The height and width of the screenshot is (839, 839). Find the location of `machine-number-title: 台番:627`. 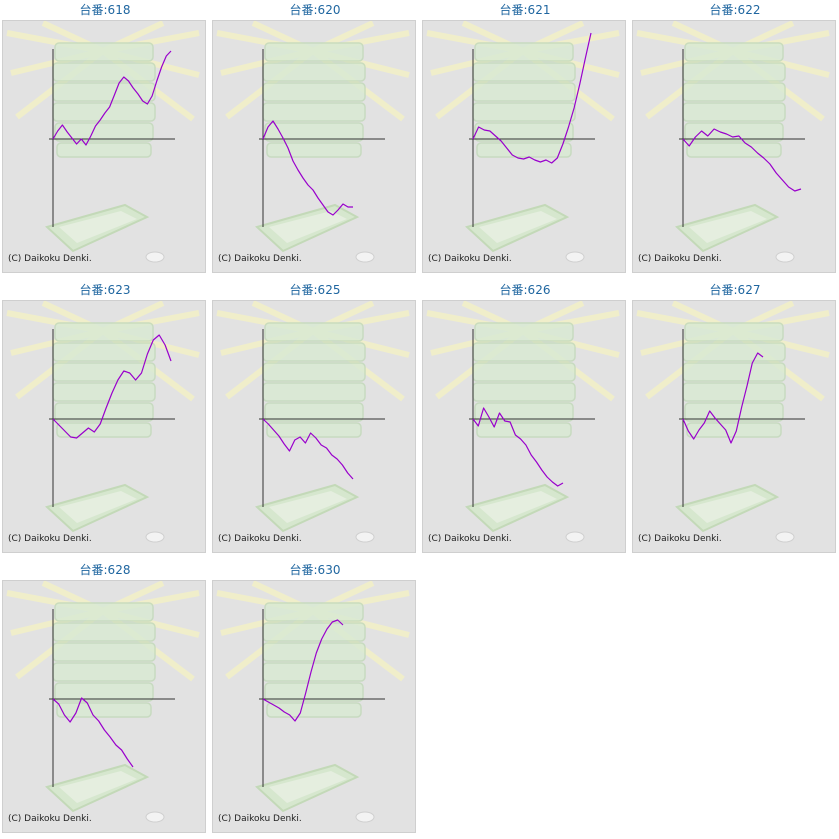

machine-number-title: 台番:627 is located at coordinates (735, 290).